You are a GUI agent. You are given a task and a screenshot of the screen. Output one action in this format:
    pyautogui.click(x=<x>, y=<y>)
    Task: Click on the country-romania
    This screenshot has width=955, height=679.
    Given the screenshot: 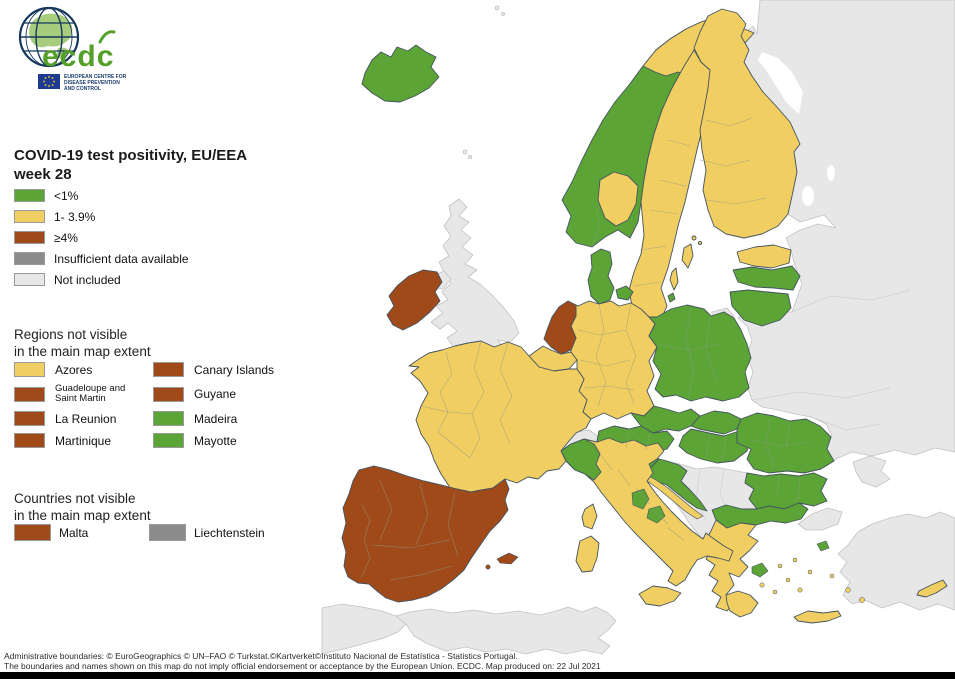 What is the action you would take?
    pyautogui.click(x=785, y=443)
    